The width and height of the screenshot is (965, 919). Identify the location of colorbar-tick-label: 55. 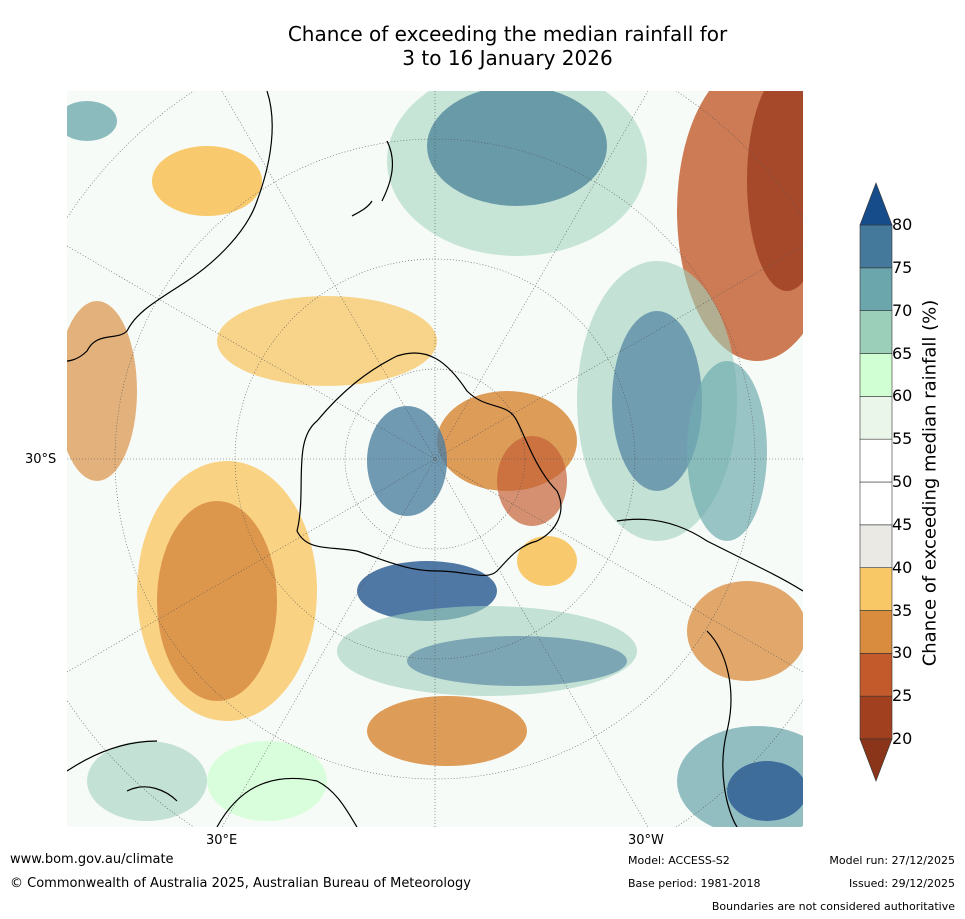
(902, 439).